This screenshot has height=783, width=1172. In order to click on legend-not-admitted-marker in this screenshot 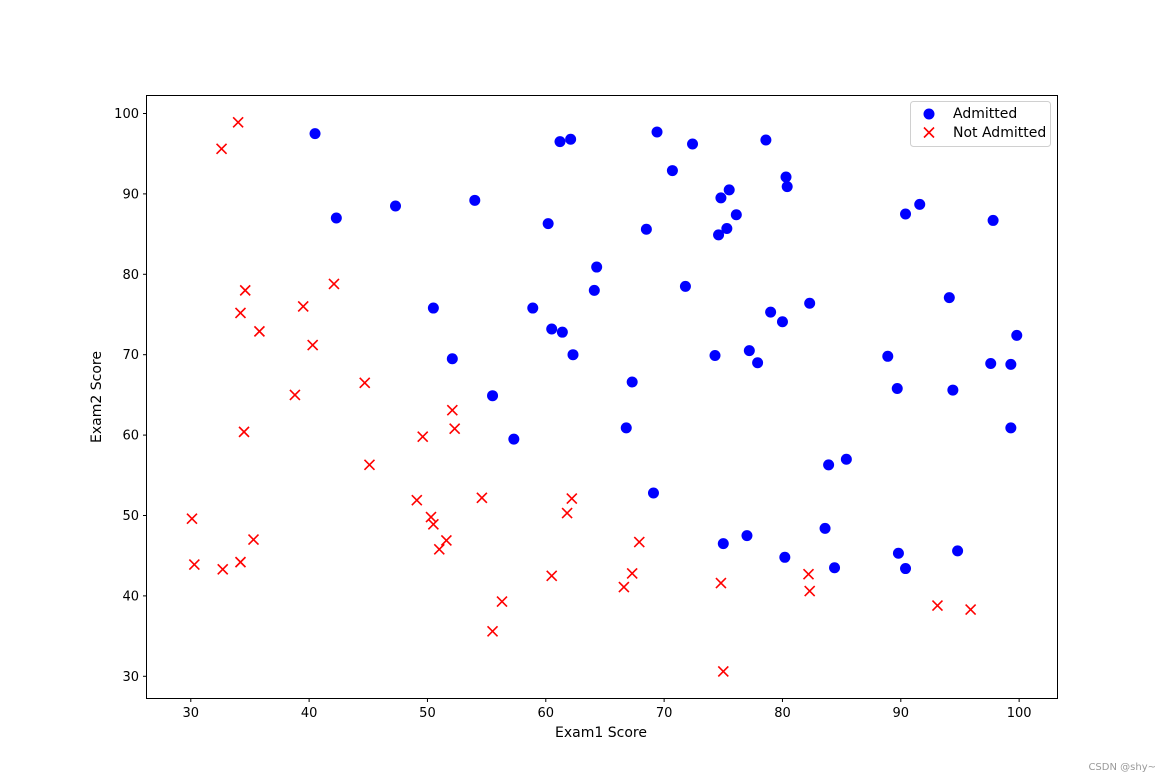, I will do `click(929, 132)`.